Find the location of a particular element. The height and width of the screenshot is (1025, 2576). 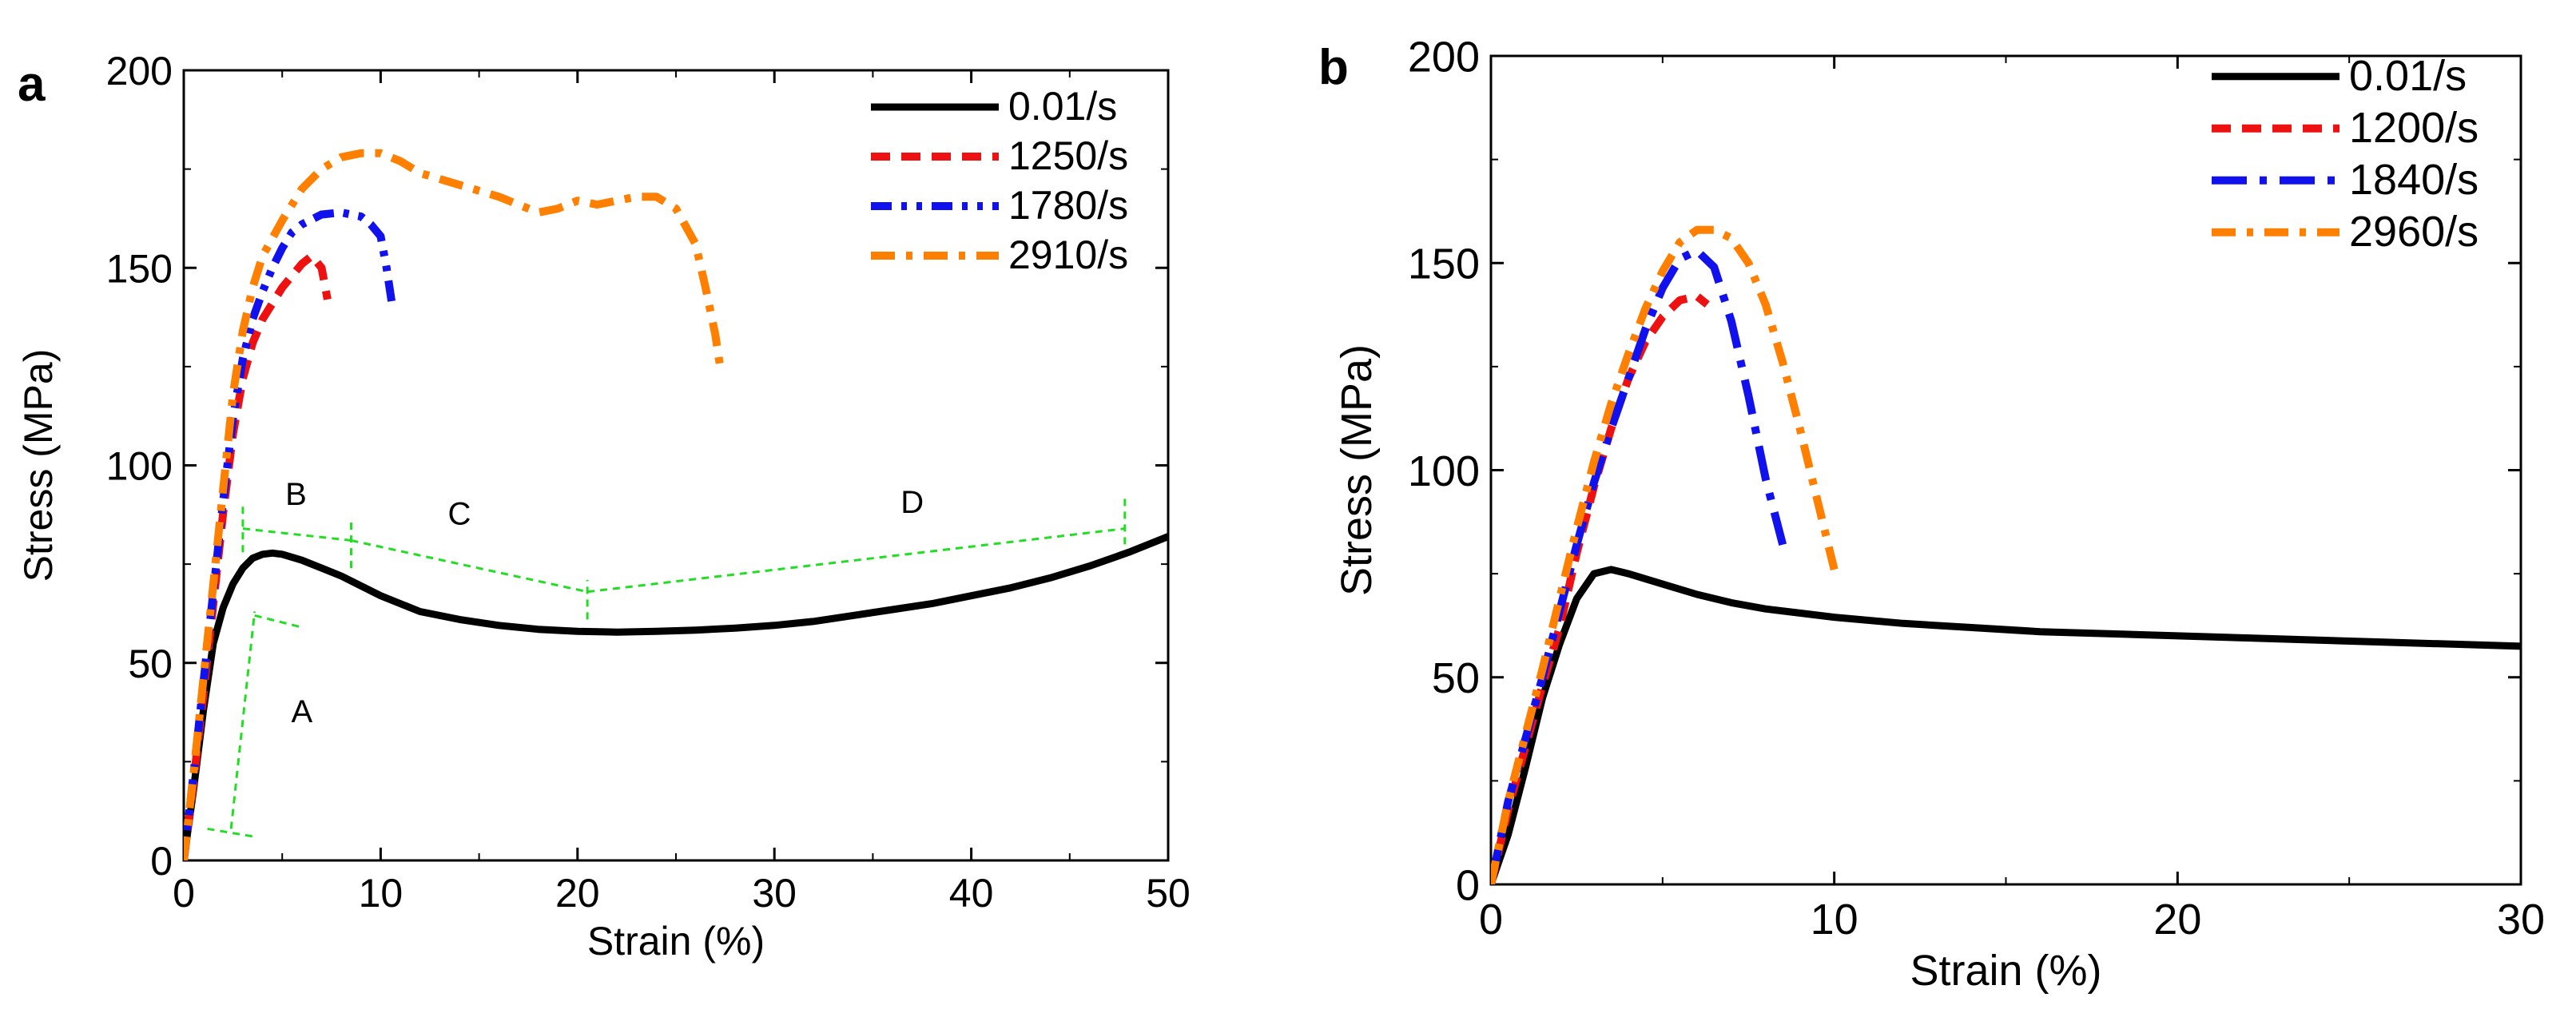

series-line-2910s is located at coordinates (454, 504).